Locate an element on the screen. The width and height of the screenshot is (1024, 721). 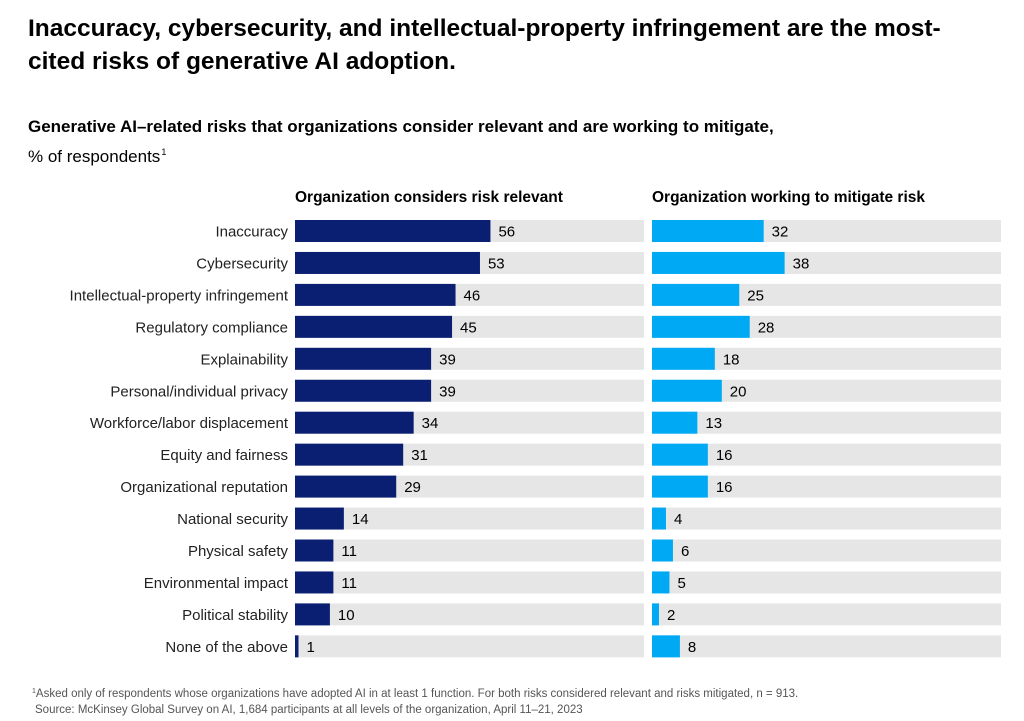
relevant-value-label: 46 is located at coordinates (472, 295).